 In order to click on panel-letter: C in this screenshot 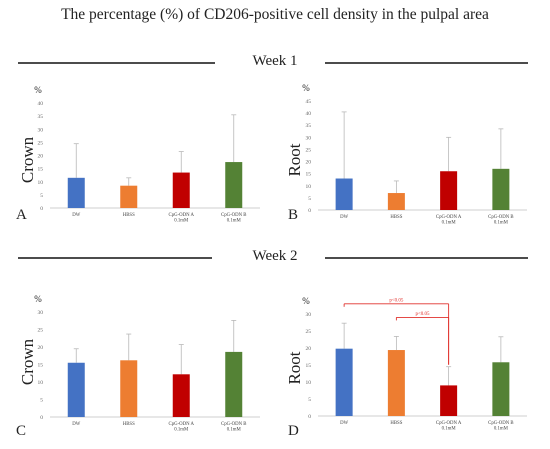, I will do `click(21, 431)`.